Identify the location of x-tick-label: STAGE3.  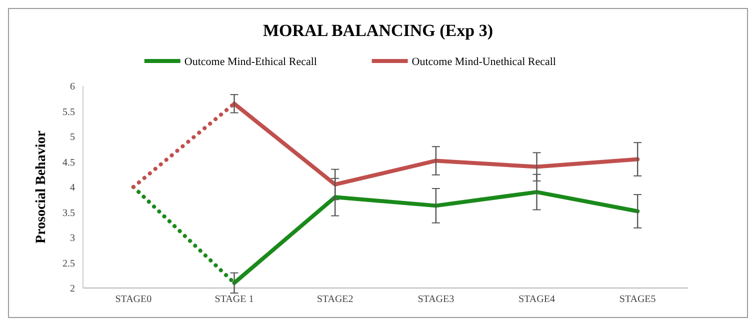
(436, 299).